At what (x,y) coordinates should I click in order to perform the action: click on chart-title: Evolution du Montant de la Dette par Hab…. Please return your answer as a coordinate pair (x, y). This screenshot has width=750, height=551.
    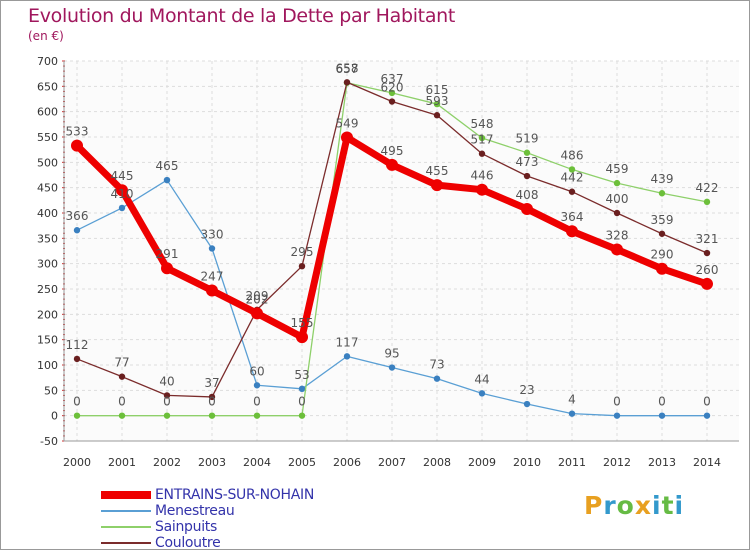
    Looking at the image, I should click on (242, 16).